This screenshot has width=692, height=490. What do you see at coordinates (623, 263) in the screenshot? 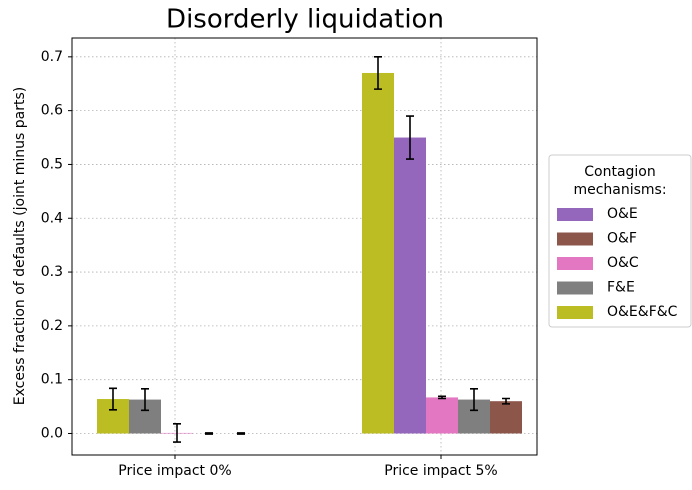
I see `legend-label: O&C` at bounding box center [623, 263].